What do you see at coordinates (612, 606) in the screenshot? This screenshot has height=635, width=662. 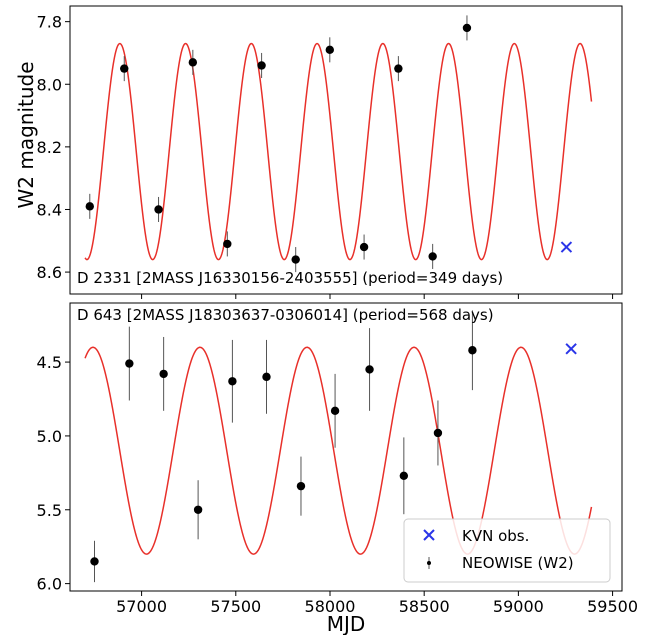 I see `x-tick-label: 59500` at bounding box center [612, 606].